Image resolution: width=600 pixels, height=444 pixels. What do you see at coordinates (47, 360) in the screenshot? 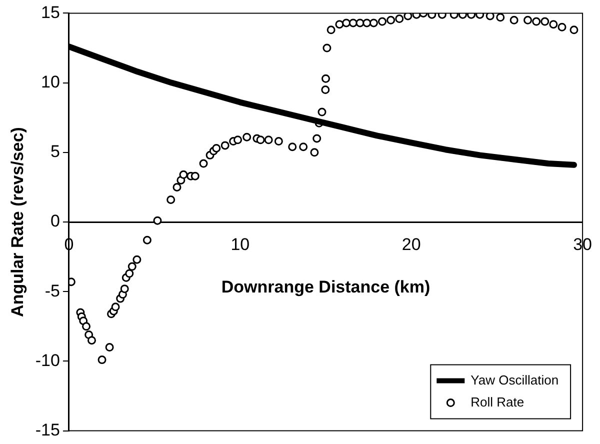
I see `y-tick-label: -10` at bounding box center [47, 360].